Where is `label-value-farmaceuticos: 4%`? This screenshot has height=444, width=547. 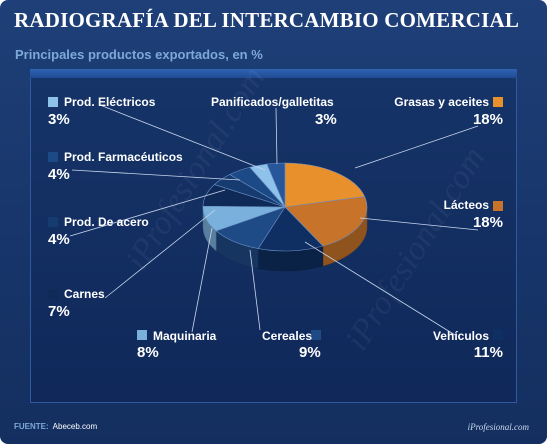 label-value-farmaceuticos: 4% is located at coordinates (59, 174).